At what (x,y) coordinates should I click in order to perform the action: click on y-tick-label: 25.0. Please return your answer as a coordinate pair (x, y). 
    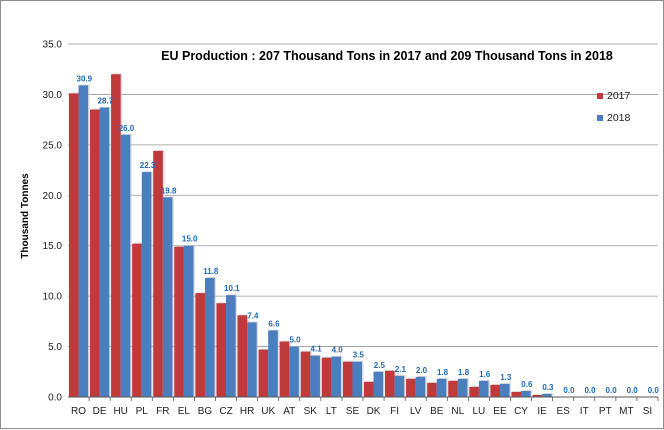
    Looking at the image, I should click on (53, 145).